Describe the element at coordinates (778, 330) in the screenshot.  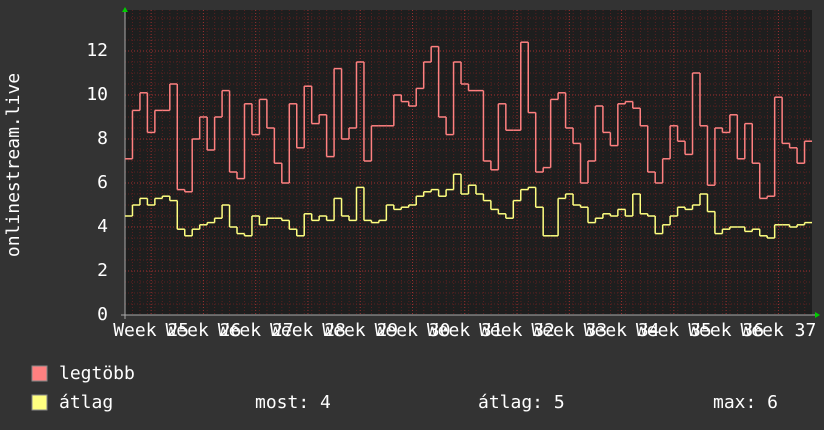
I see `x-tick-label: Week 37` at that location.